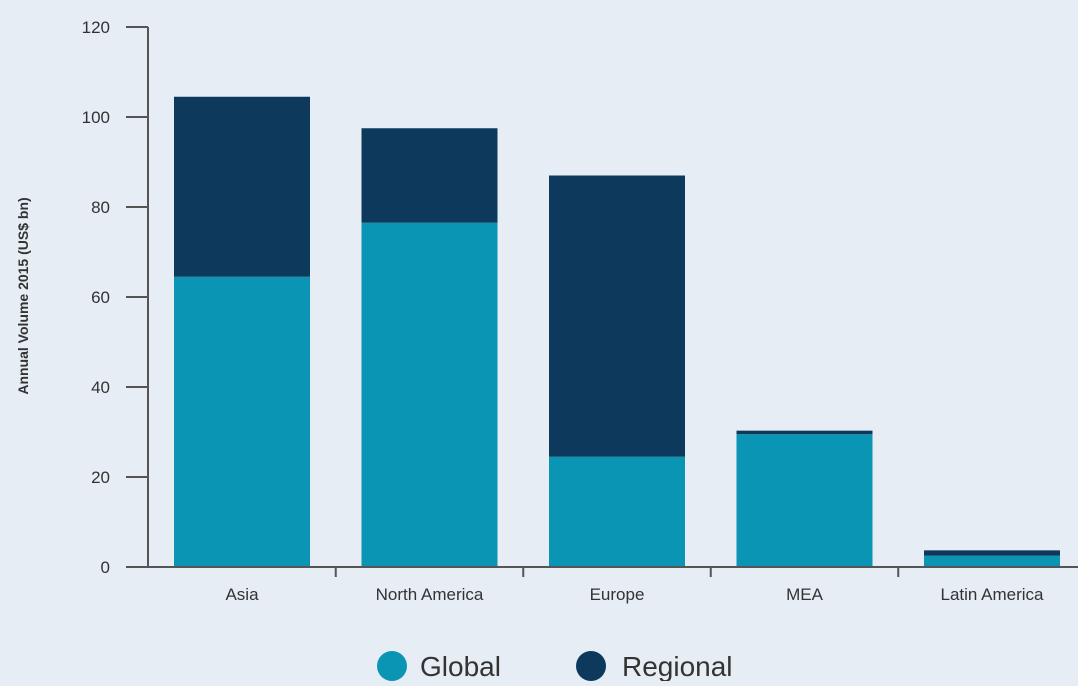 The width and height of the screenshot is (1078, 686). I want to click on x-tick-label: Europe, so click(617, 594).